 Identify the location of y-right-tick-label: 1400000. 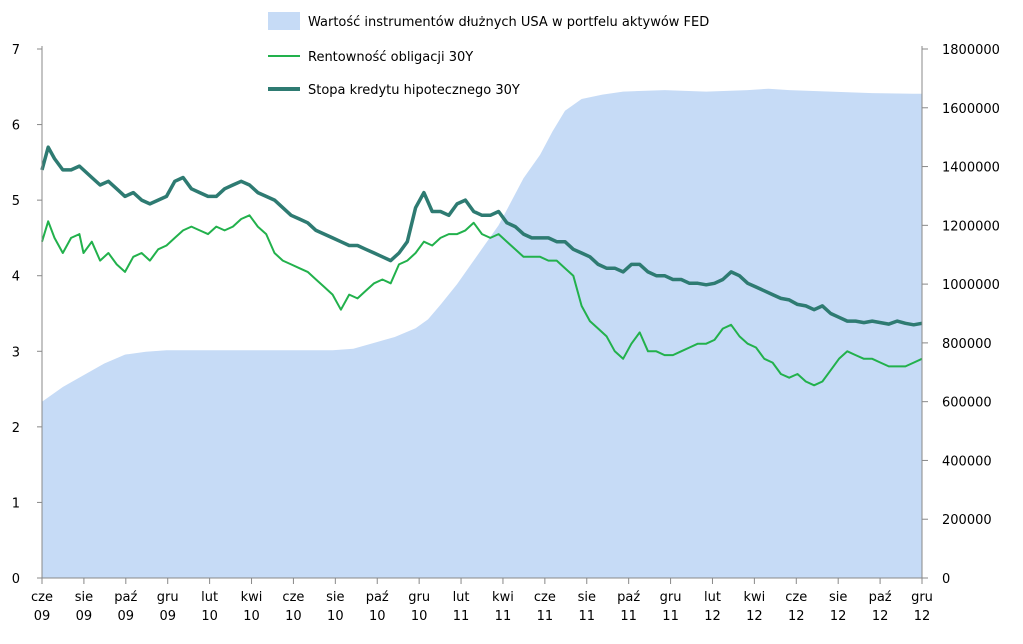
(971, 168).